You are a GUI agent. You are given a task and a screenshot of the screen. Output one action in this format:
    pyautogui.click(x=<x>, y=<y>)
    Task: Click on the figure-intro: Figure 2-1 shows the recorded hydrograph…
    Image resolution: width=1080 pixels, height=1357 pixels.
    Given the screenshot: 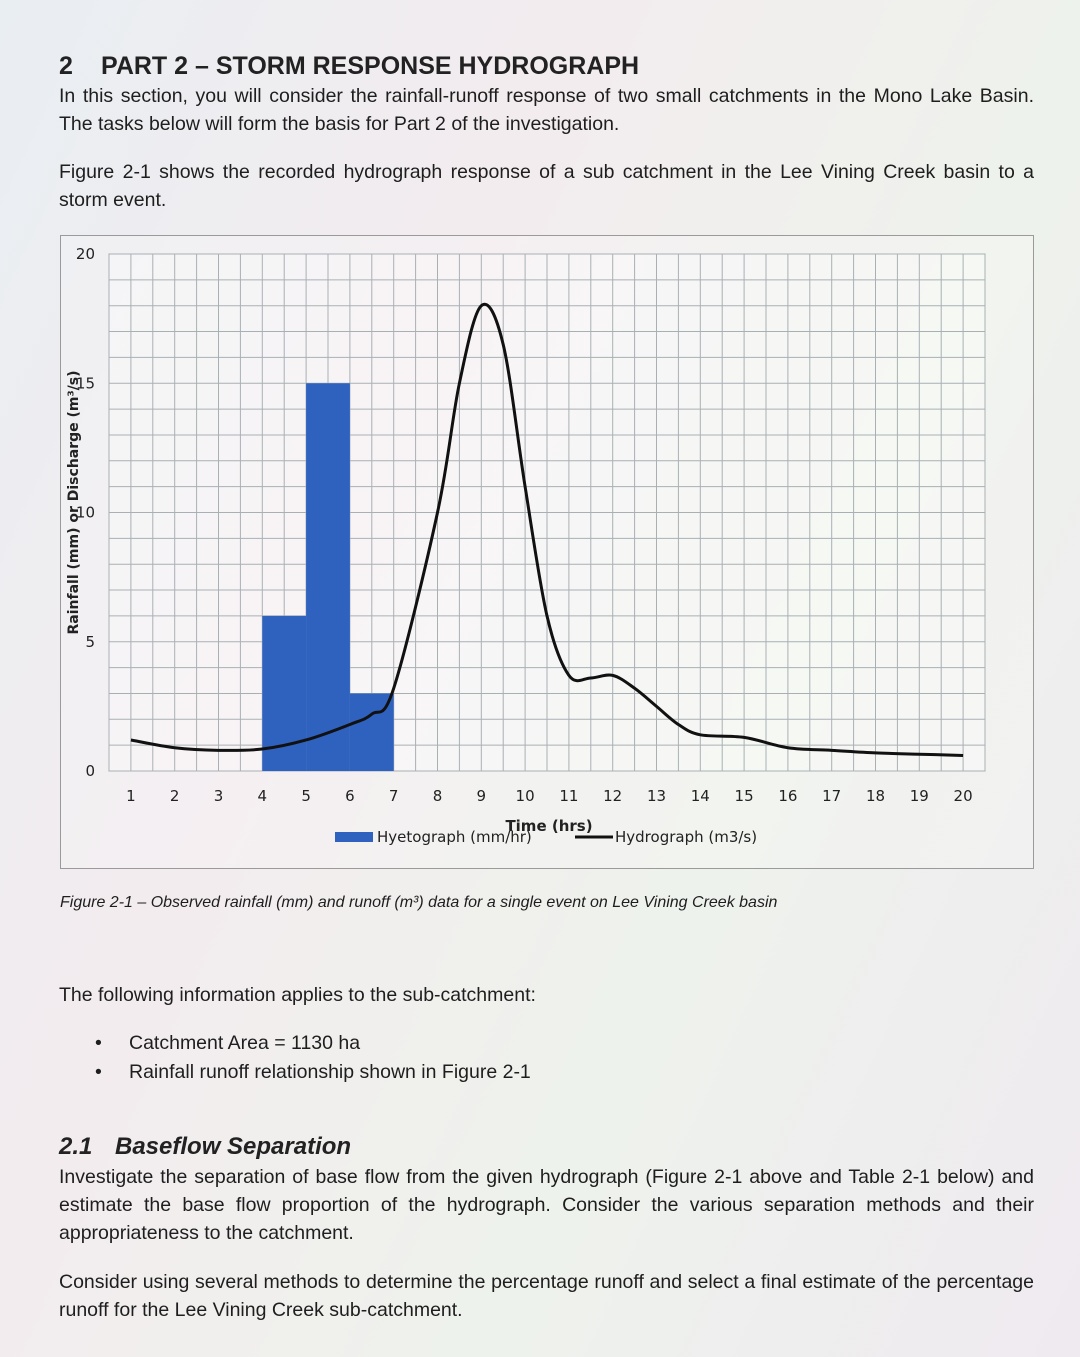 What is the action you would take?
    pyautogui.click(x=546, y=186)
    